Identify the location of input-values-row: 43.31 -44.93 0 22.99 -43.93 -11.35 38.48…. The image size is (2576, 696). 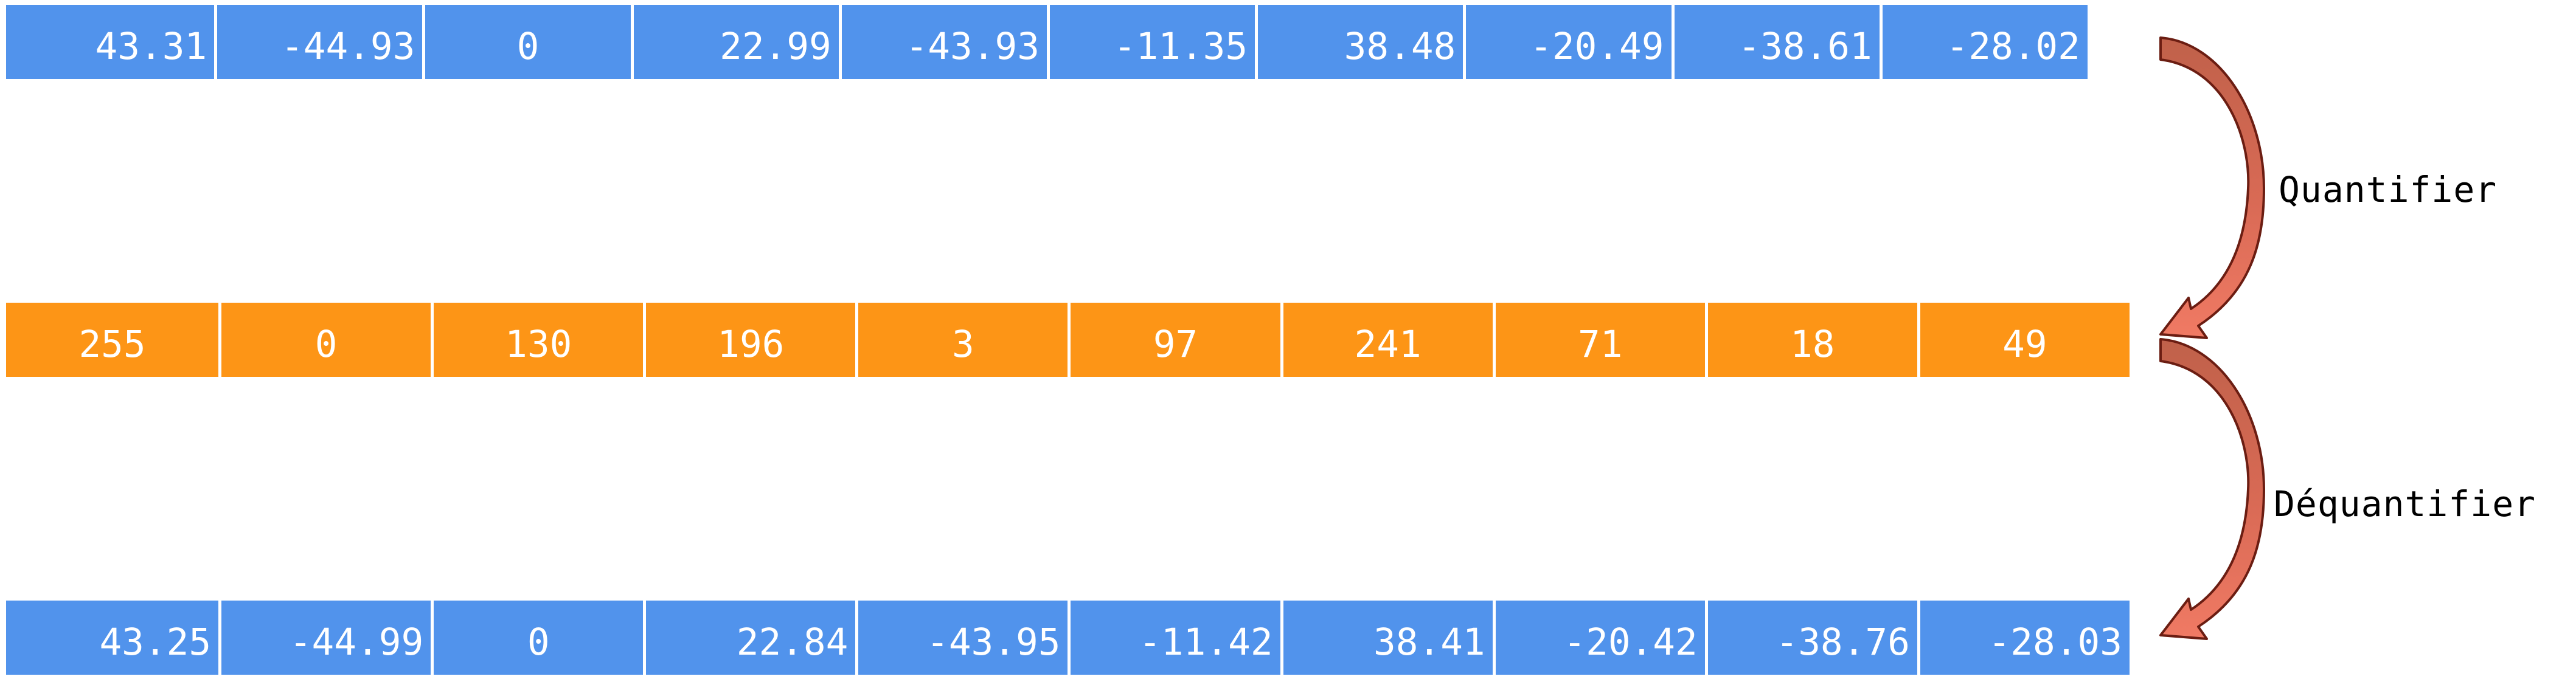
(1047, 42).